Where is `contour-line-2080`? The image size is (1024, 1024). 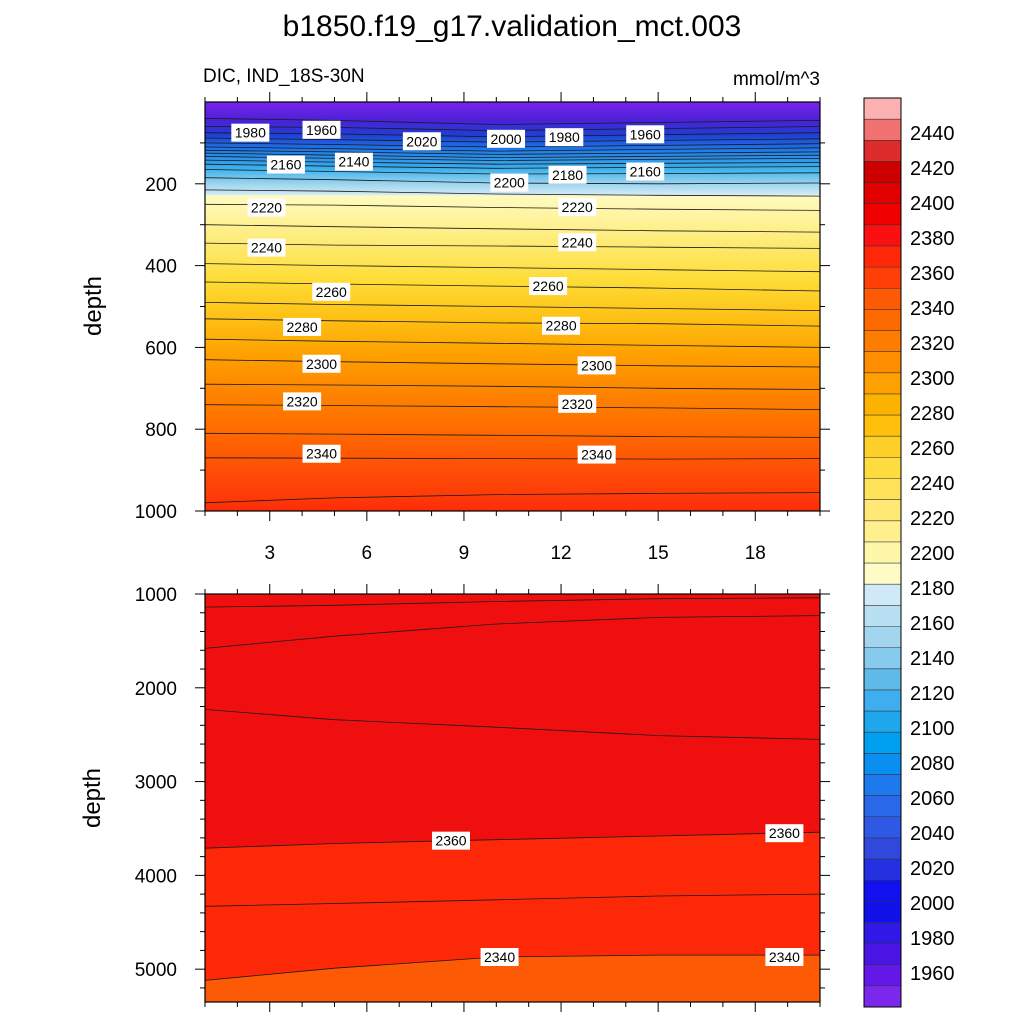
contour-line-2080 is located at coordinates (512, 152).